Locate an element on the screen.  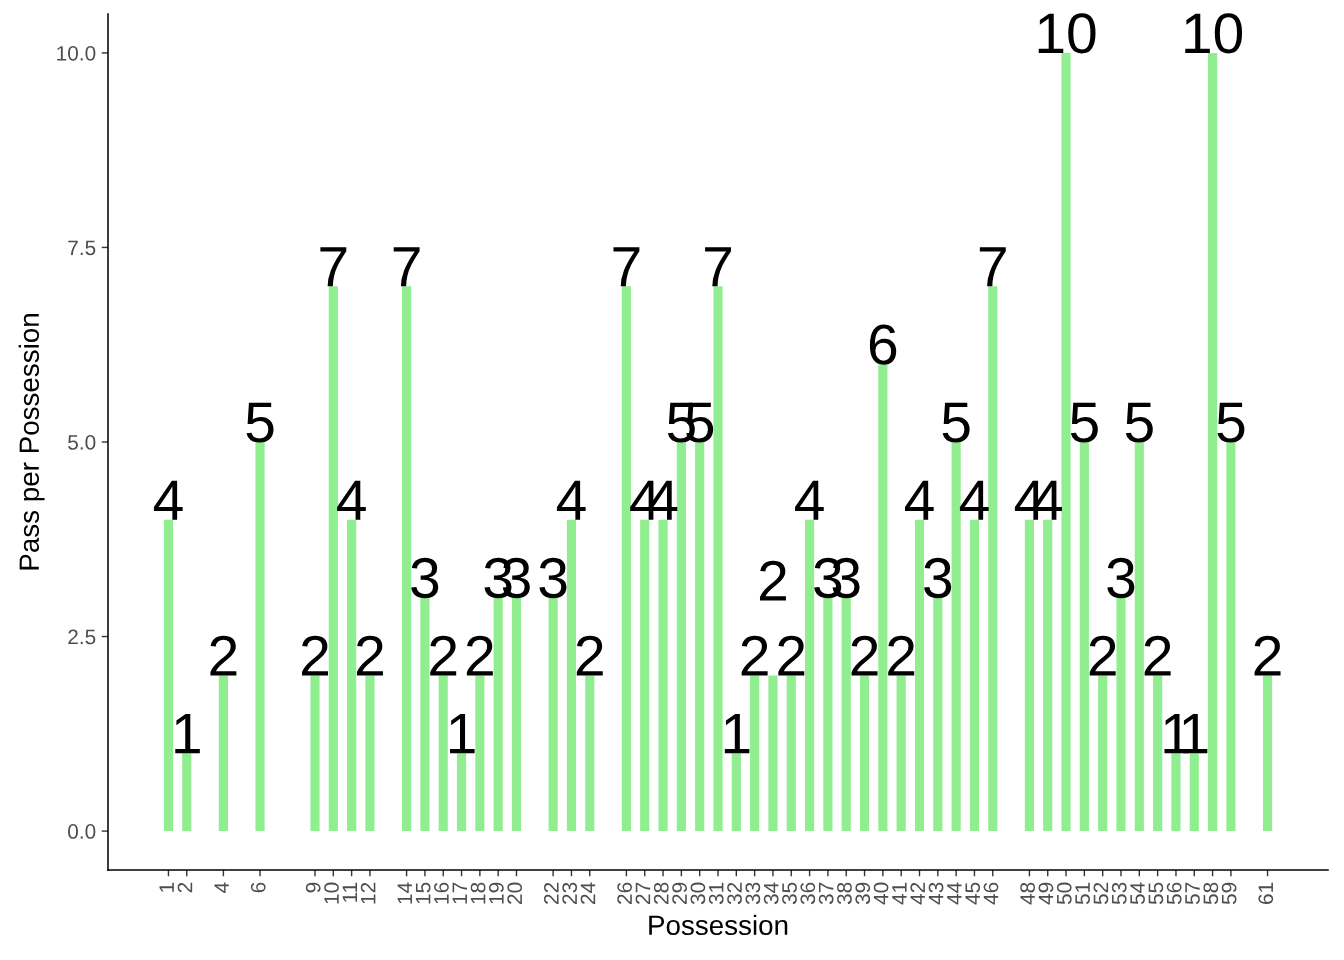
x-tick-label: 58 is located at coordinates (1211, 893).